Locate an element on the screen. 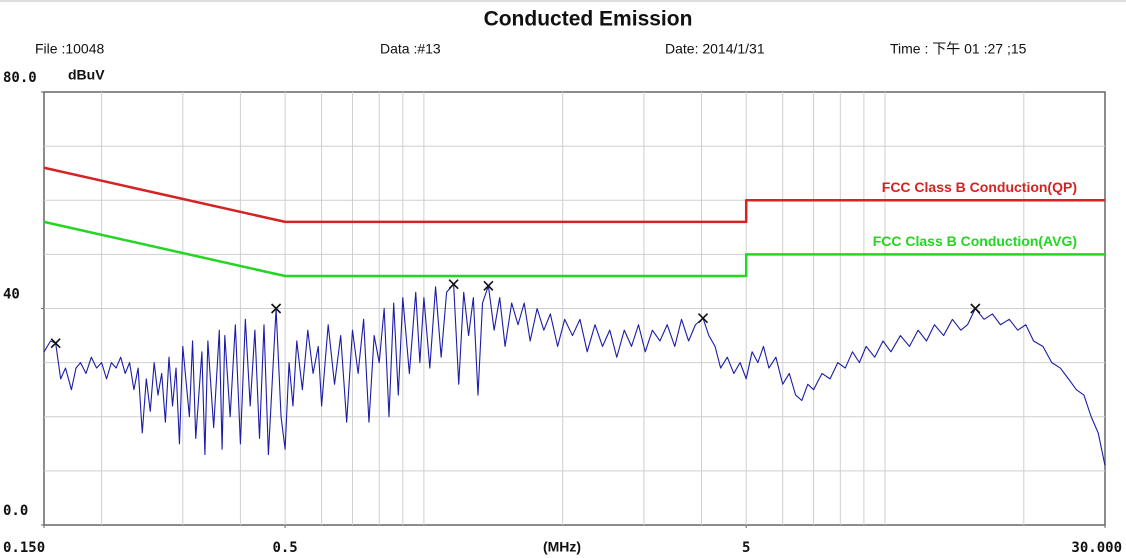 The image size is (1126, 558). file-label: File :10048 is located at coordinates (69, 49).